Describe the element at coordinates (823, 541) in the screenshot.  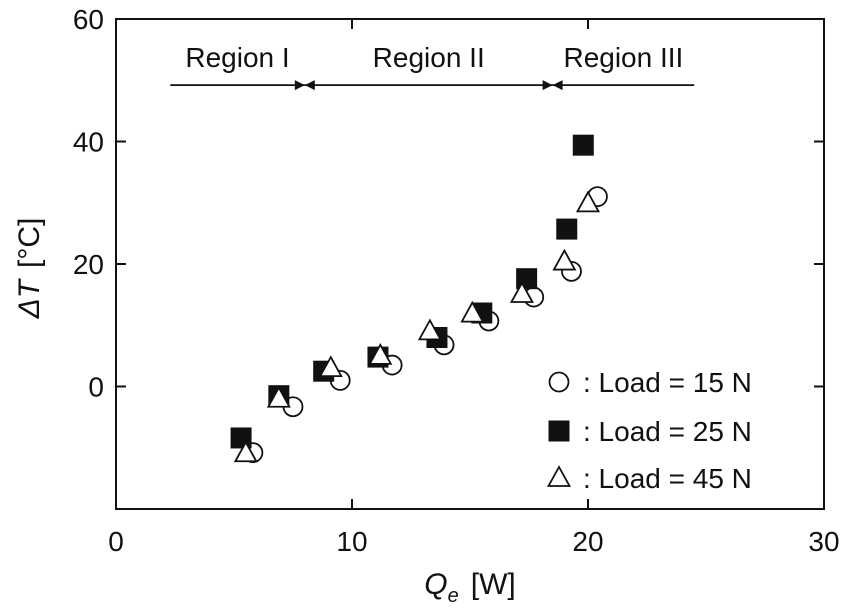
I see `x-tick-label: 30` at that location.